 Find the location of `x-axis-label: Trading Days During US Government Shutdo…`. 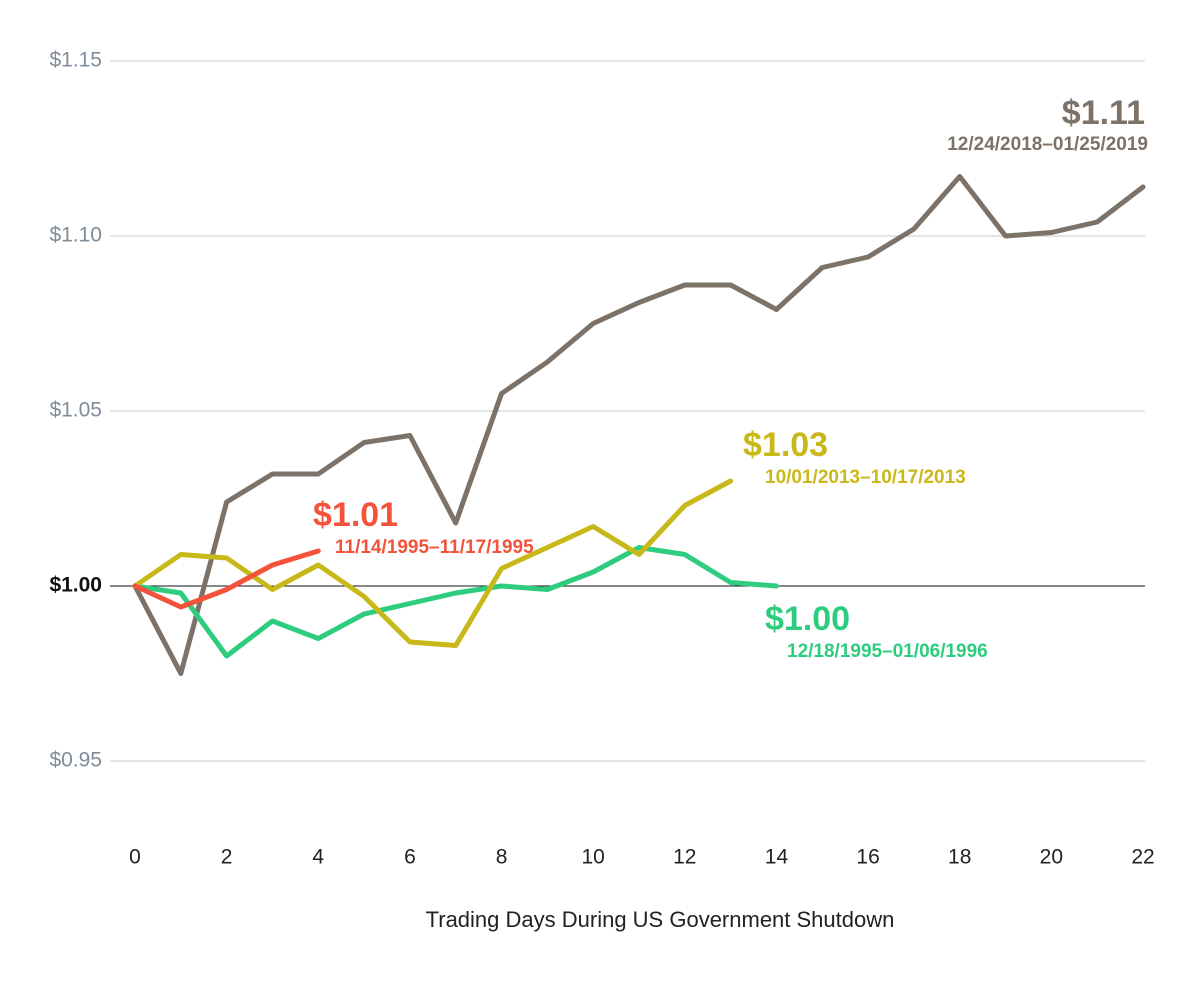

x-axis-label: Trading Days During US Government Shutdo… is located at coordinates (660, 919).